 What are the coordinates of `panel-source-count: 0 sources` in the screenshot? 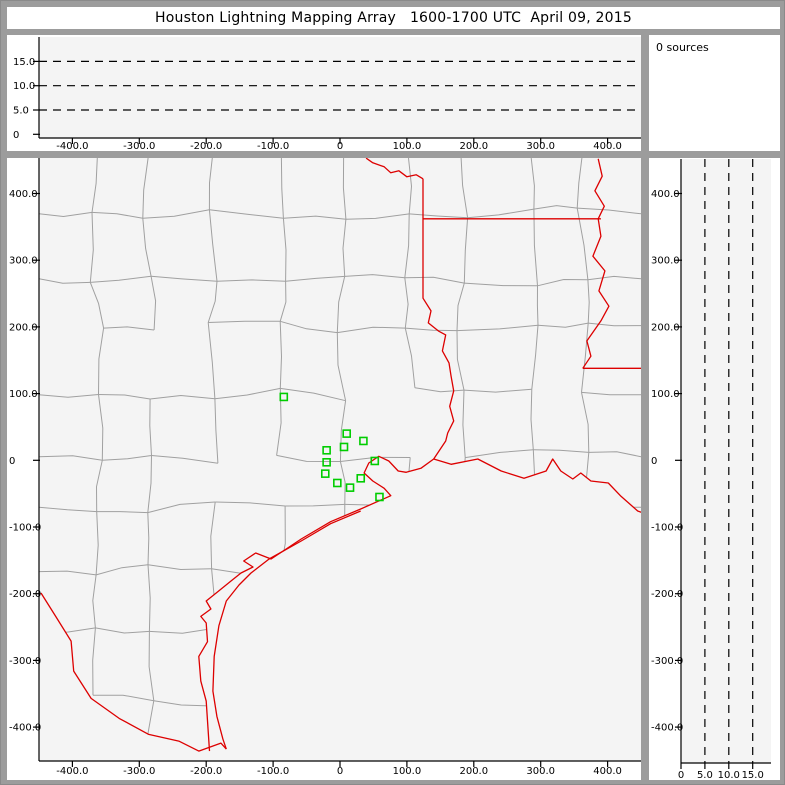 It's located at (714, 93).